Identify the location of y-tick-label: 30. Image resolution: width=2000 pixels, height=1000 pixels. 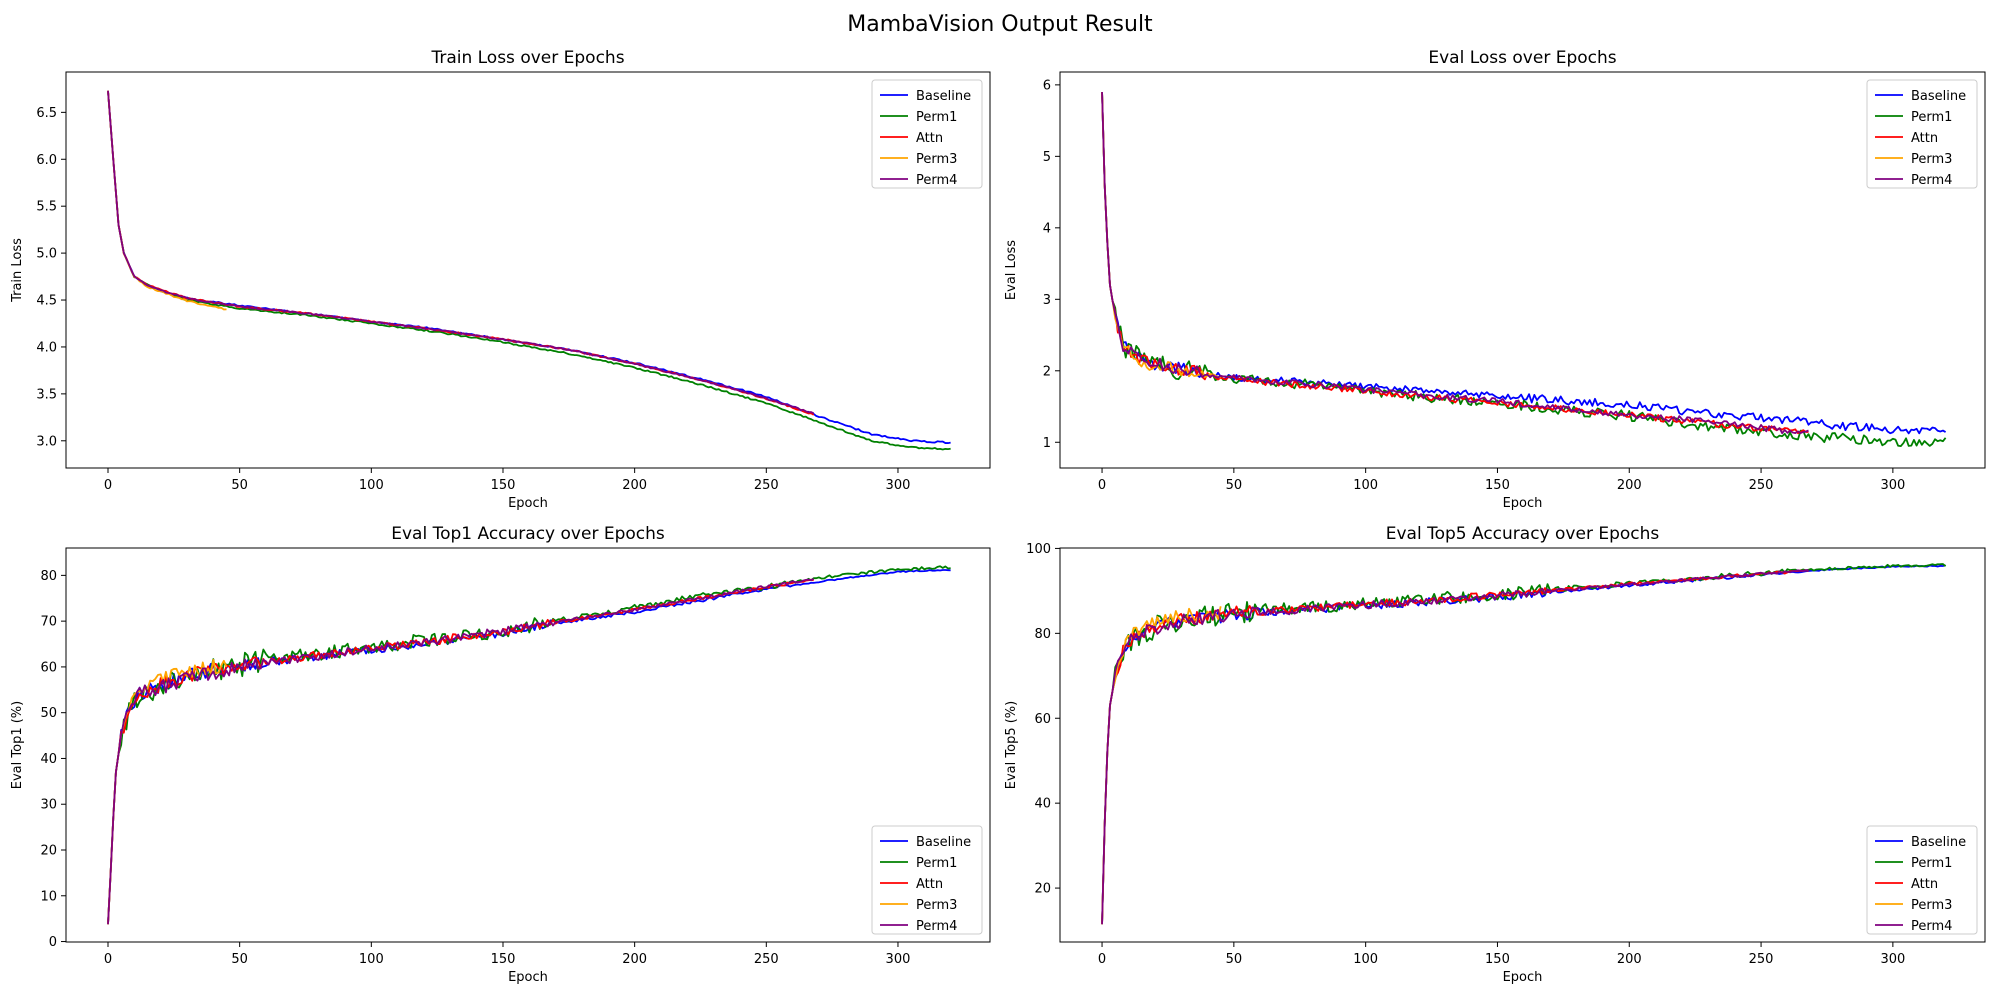
(48, 805).